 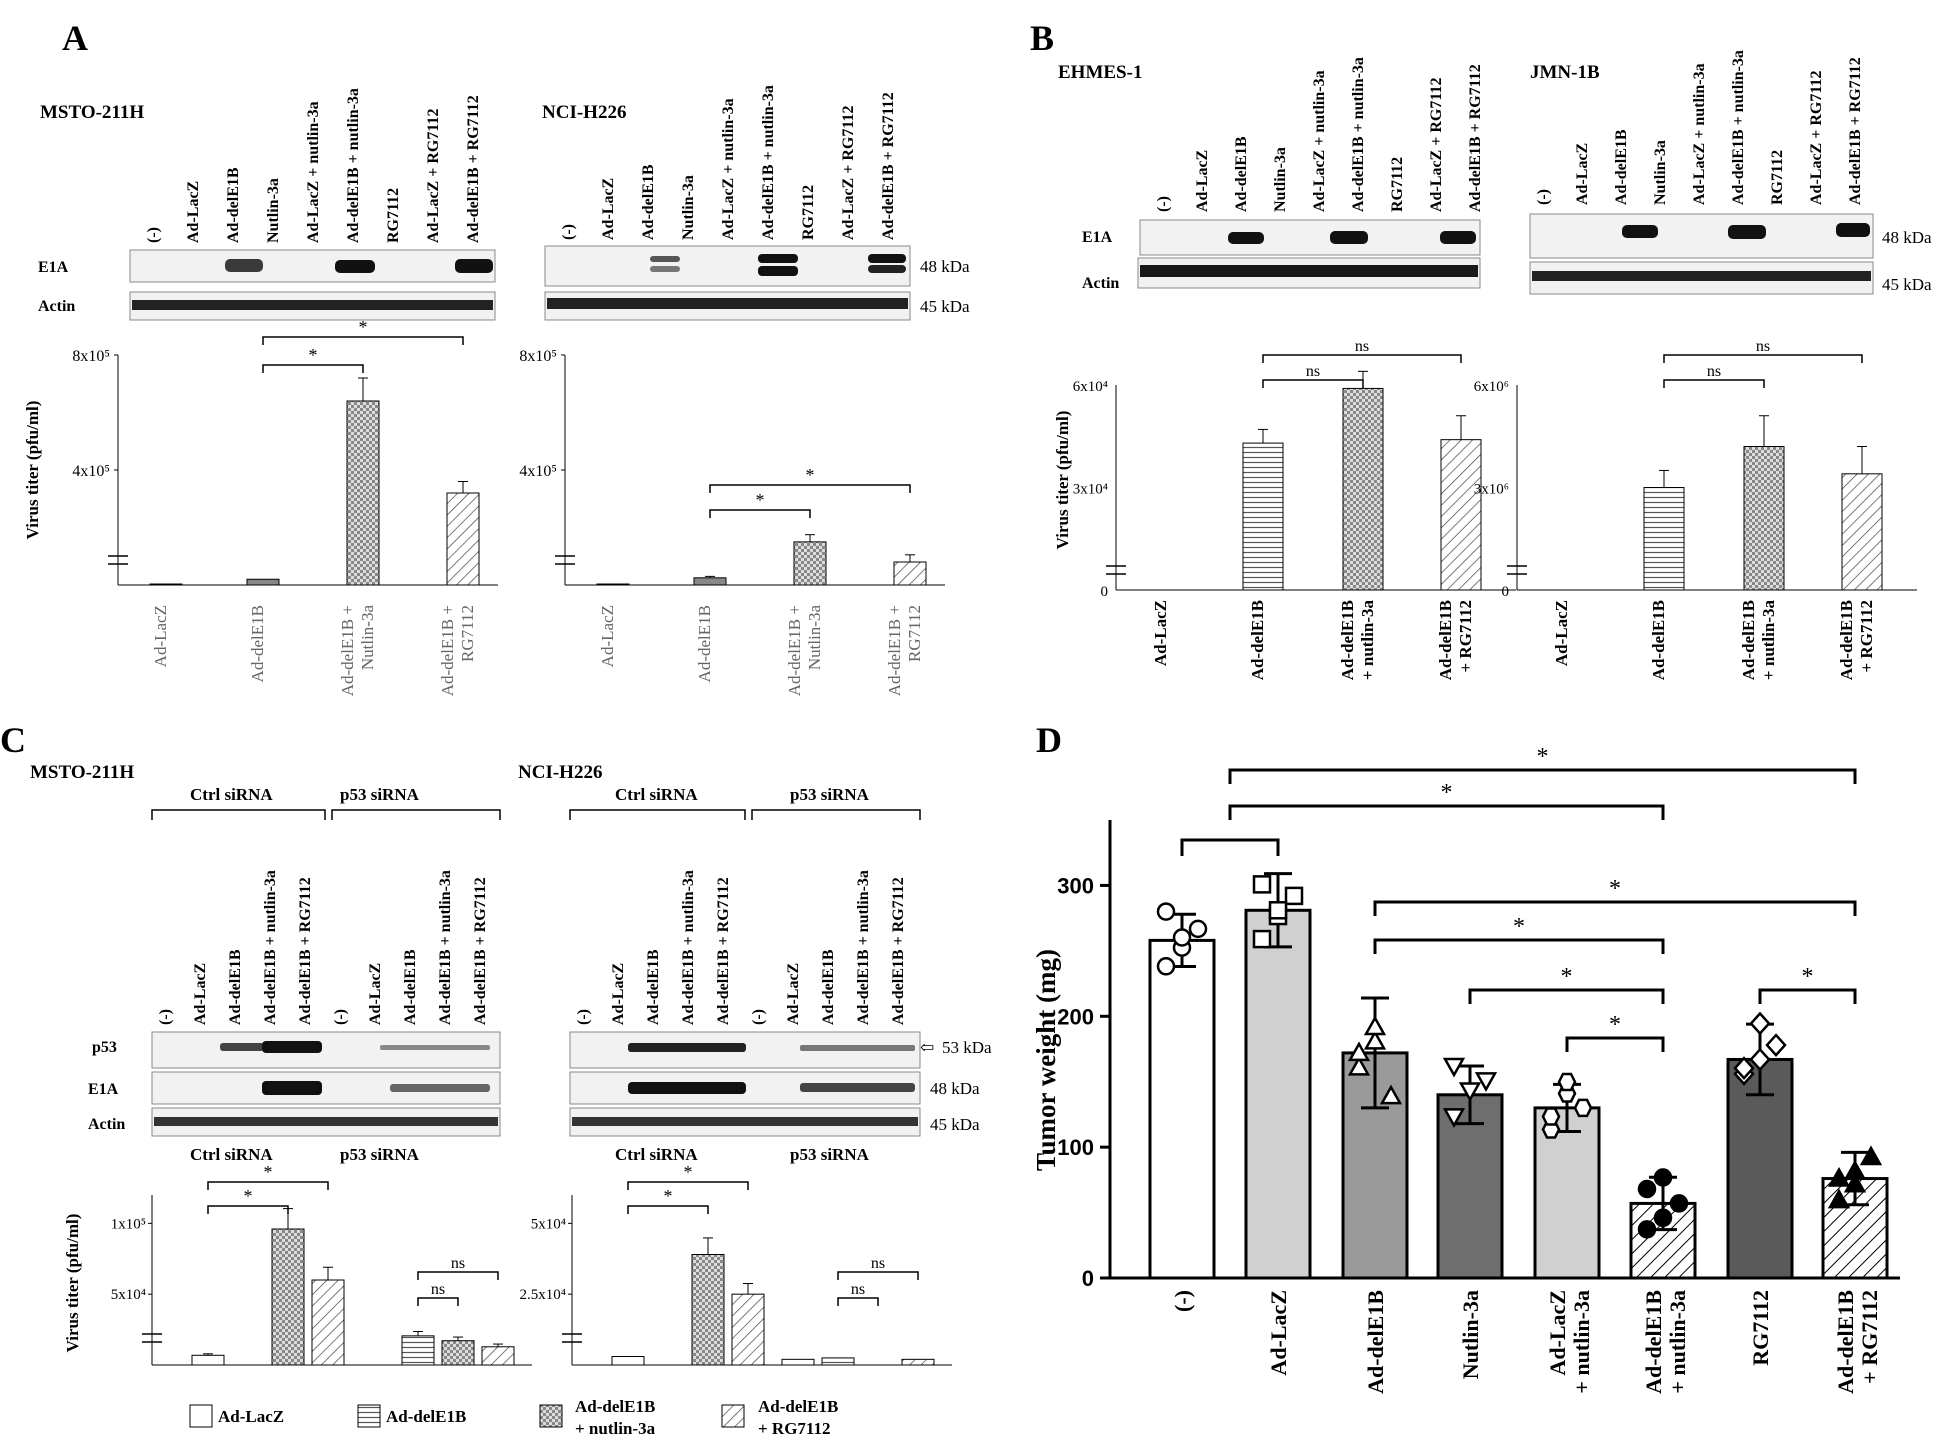 What do you see at coordinates (1714, 371) in the screenshot?
I see `sig-bracket-1-label: ns` at bounding box center [1714, 371].